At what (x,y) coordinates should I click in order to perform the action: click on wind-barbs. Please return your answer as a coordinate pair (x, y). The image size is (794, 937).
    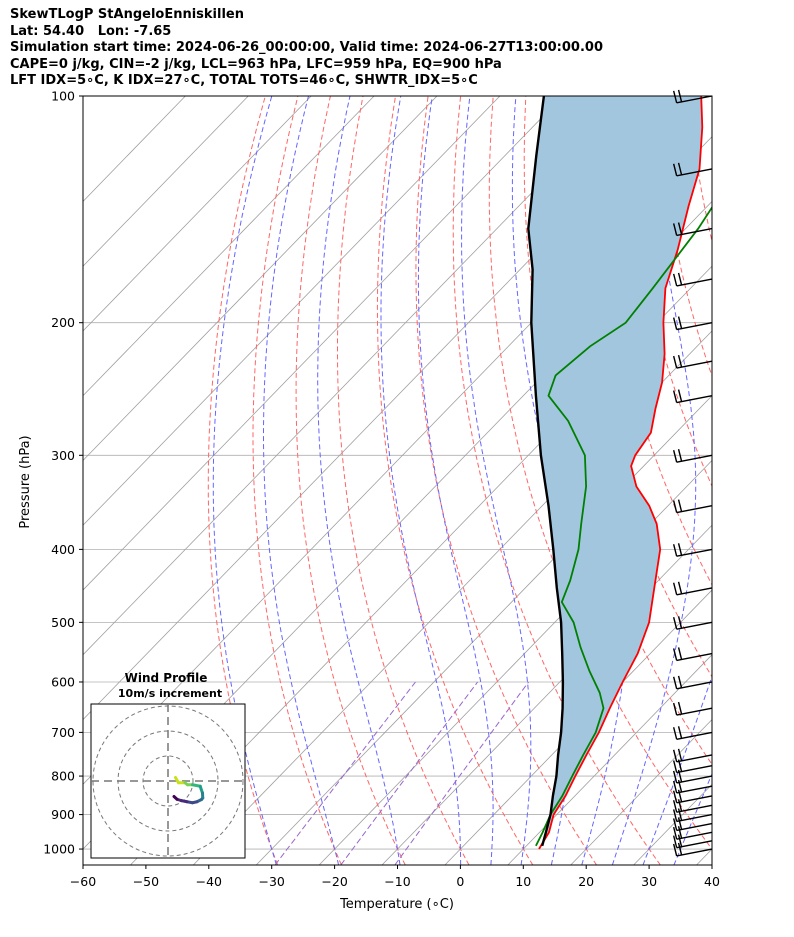
    Looking at the image, I should click on (692, 473).